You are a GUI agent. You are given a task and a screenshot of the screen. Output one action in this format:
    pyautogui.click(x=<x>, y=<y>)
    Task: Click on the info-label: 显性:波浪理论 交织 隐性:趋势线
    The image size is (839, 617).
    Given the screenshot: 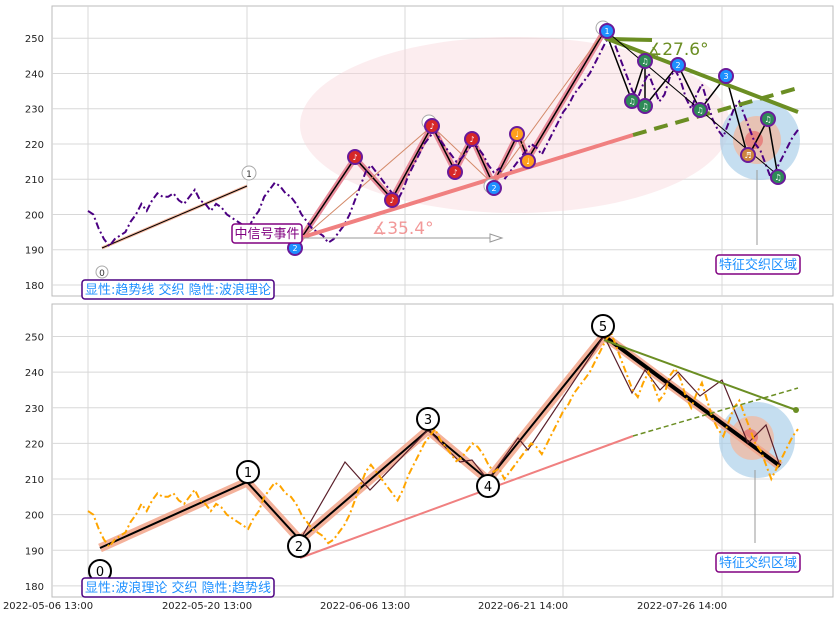 What is the action you would take?
    pyautogui.click(x=178, y=588)
    